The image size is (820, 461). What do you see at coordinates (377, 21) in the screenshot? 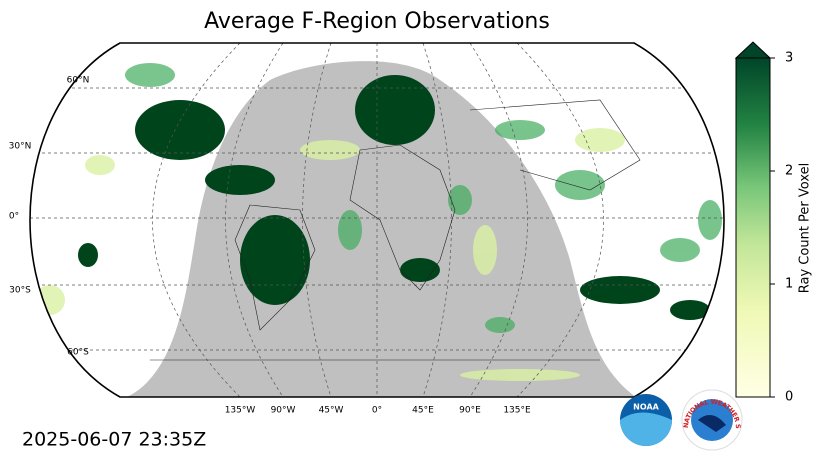
I see `map-title: Average F-Region Observations` at bounding box center [377, 21].